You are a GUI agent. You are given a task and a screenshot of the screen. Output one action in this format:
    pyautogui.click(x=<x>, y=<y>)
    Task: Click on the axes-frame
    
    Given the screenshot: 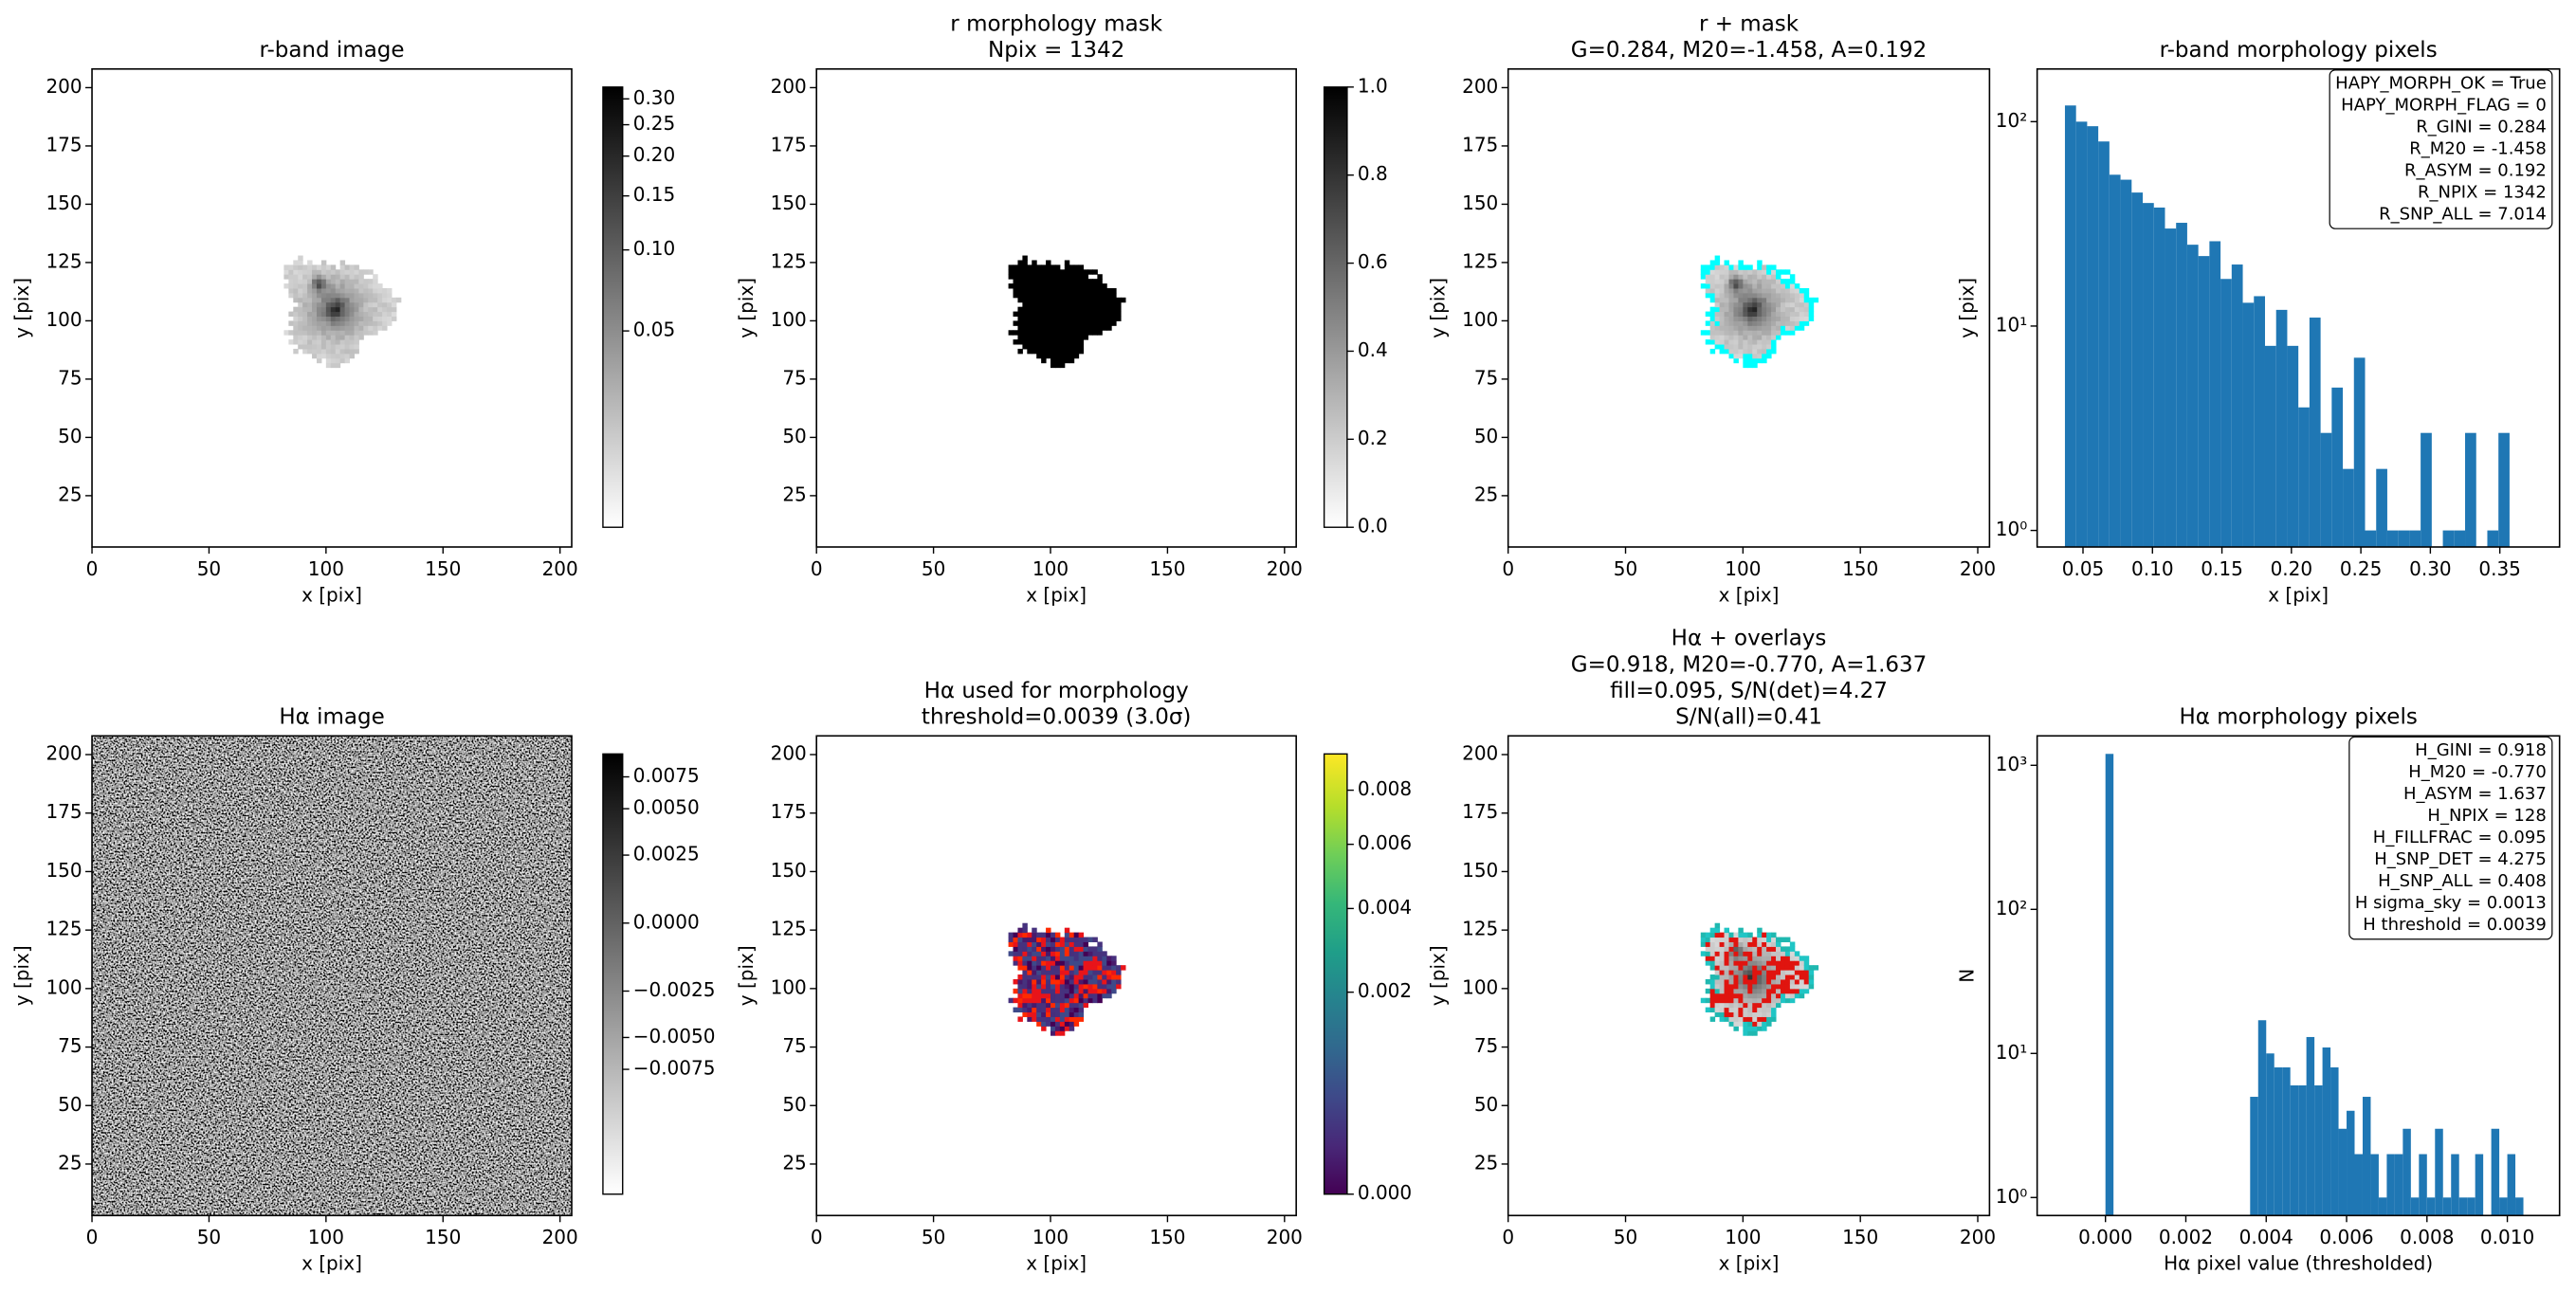 What is the action you would take?
    pyautogui.click(x=2298, y=307)
    